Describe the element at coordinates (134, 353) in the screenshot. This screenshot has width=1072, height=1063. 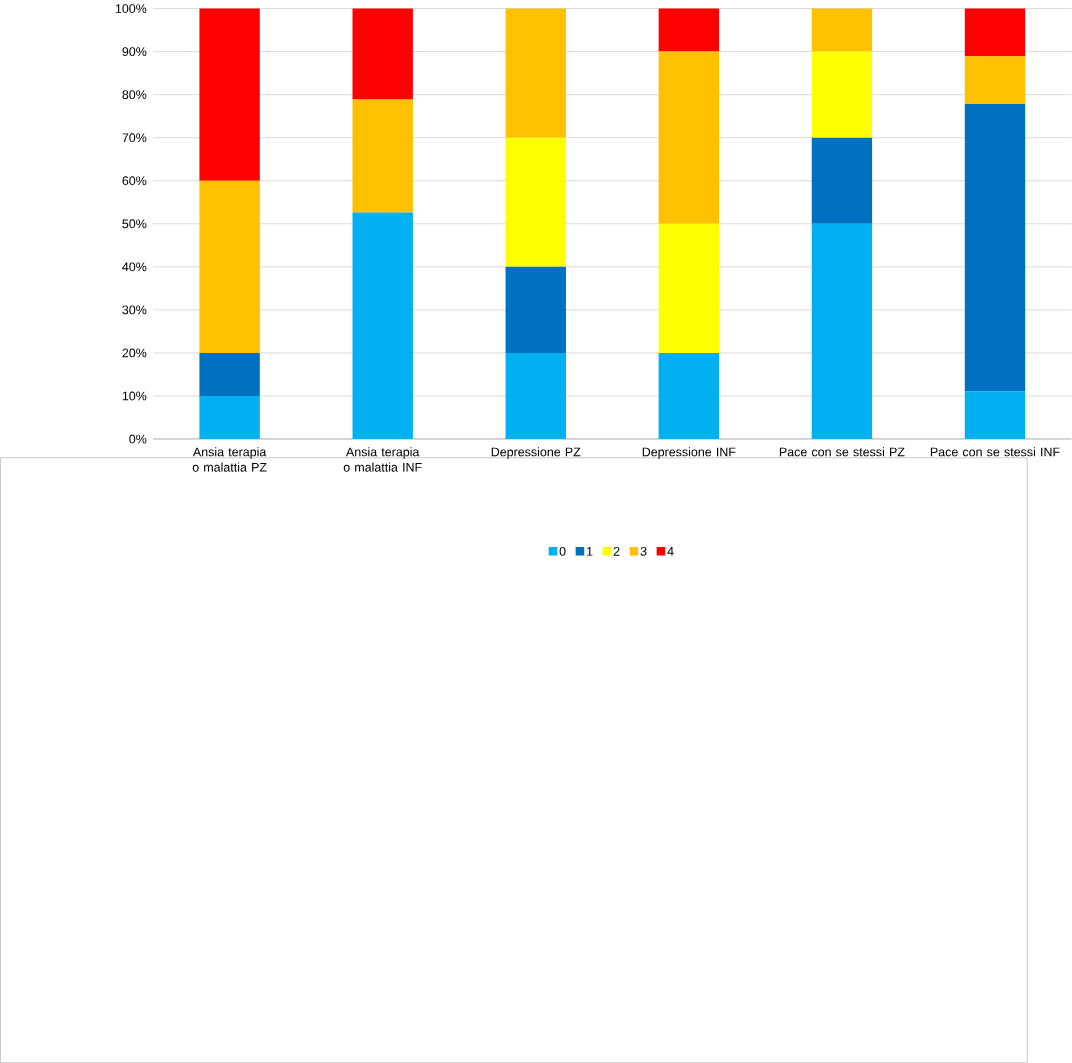
I see `y-tick-label: 20%` at that location.